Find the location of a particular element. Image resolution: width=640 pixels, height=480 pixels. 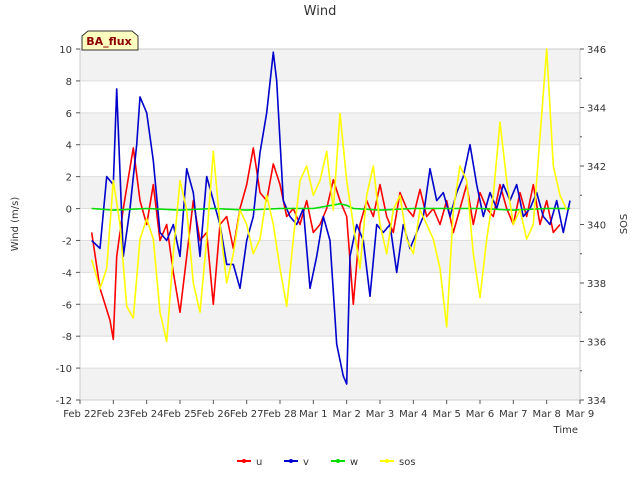

y2-tick-label: 342 is located at coordinates (596, 167).